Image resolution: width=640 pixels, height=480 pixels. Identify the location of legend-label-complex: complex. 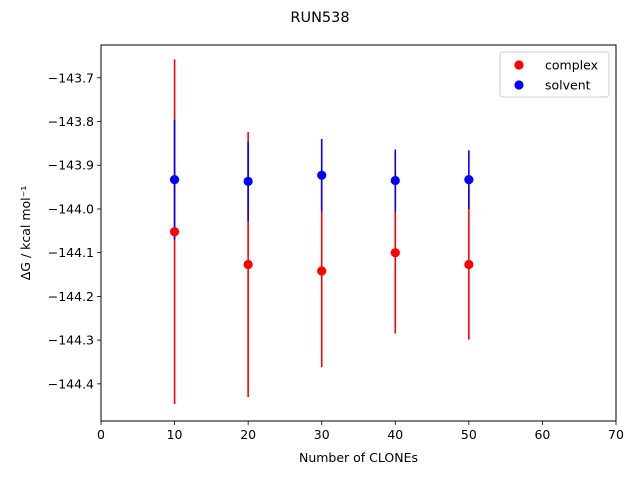
(571, 65).